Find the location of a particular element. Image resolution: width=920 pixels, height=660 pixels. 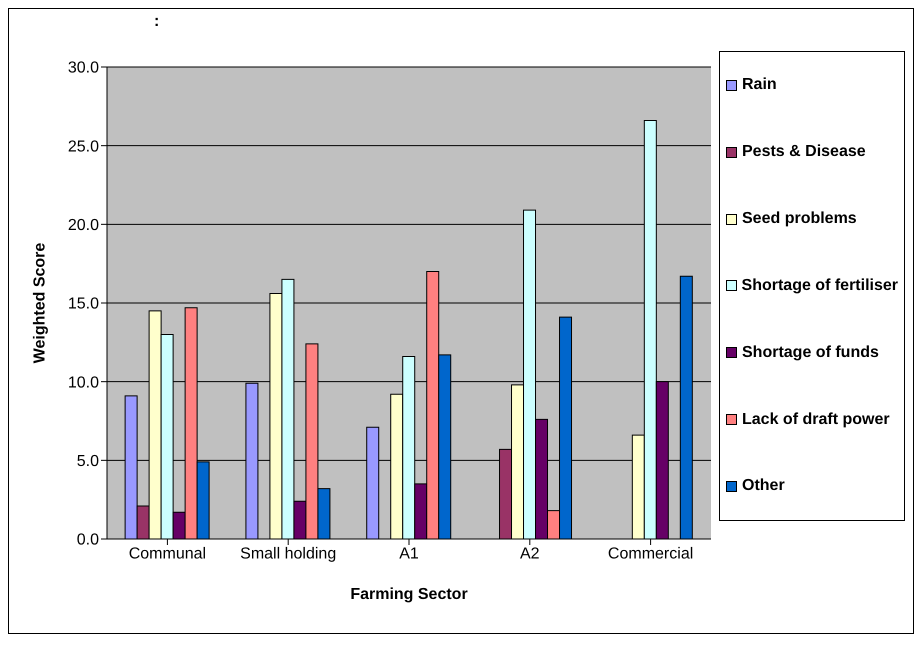

y-tick-label: 20.0 is located at coordinates (84, 225).